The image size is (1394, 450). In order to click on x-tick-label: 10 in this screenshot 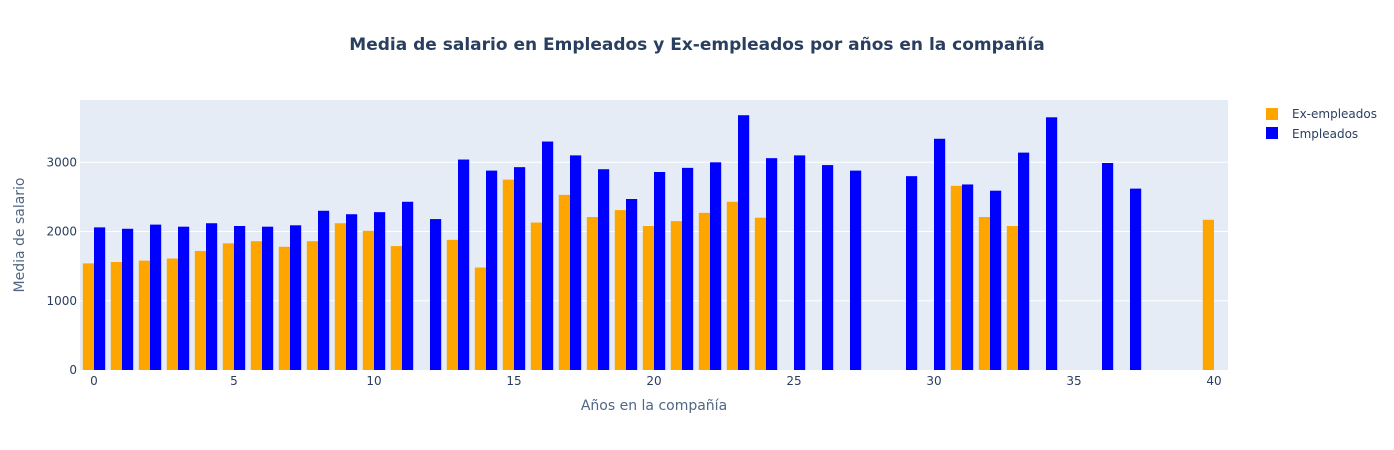, I will do `click(373, 381)`.